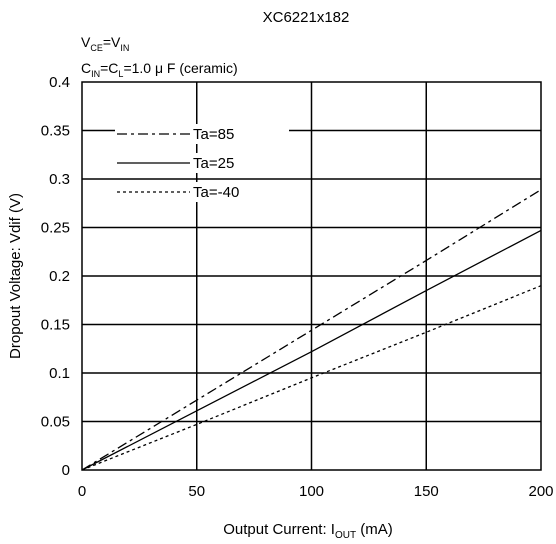 The image size is (556, 544). What do you see at coordinates (59, 373) in the screenshot?
I see `y-tick-label: 0.1` at bounding box center [59, 373].